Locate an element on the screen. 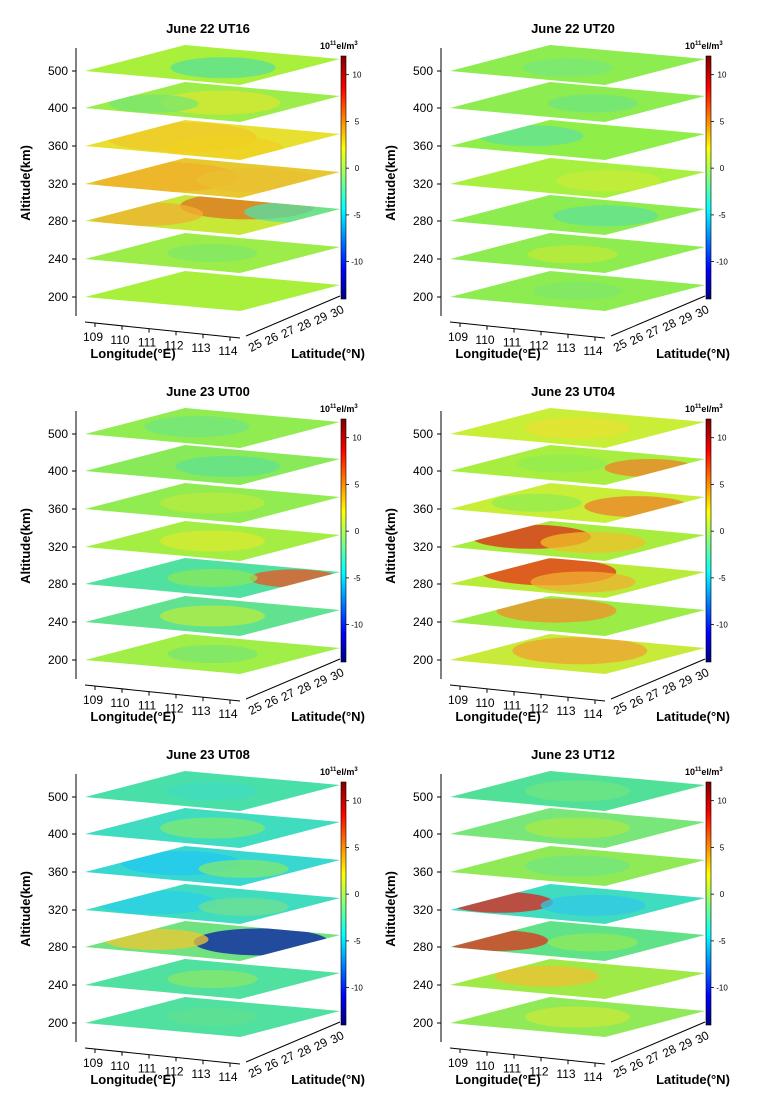 This screenshot has width=771, height=1119. latitude-tick-label: 30 is located at coordinates (702, 674).